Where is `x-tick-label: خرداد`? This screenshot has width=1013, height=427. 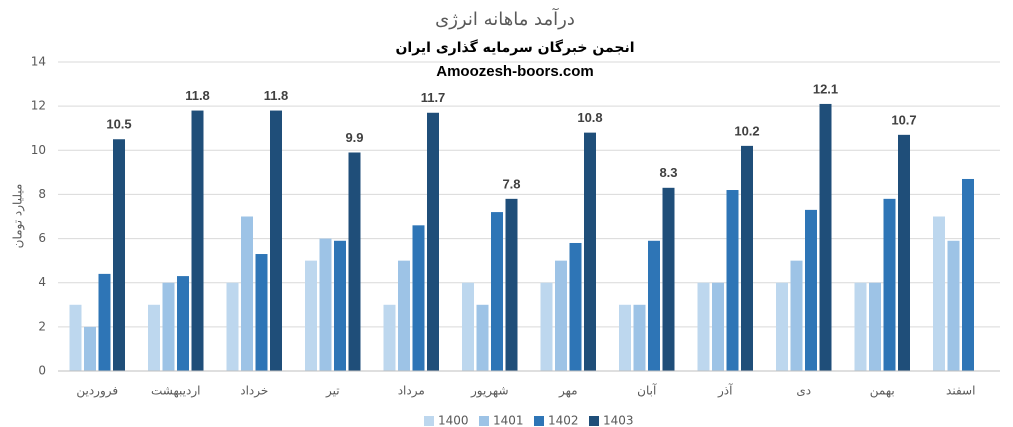 x-tick-label: خرداد is located at coordinates (254, 391).